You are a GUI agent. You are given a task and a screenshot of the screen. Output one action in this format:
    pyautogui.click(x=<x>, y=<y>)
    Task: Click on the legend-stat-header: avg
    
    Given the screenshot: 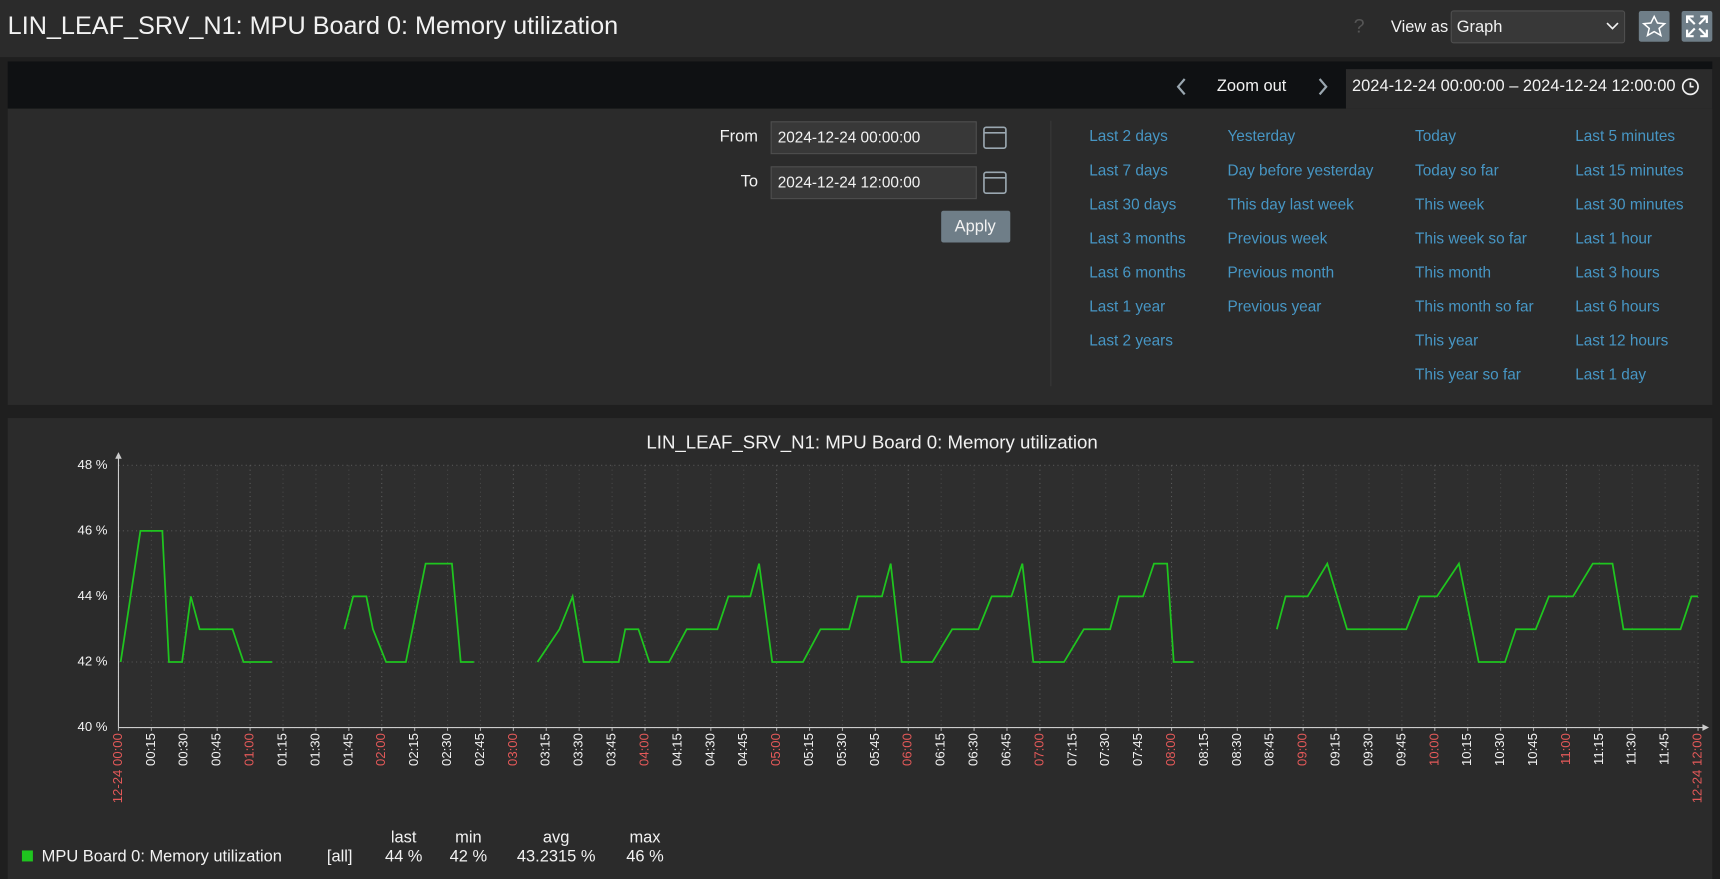 What is the action you would take?
    pyautogui.click(x=556, y=838)
    